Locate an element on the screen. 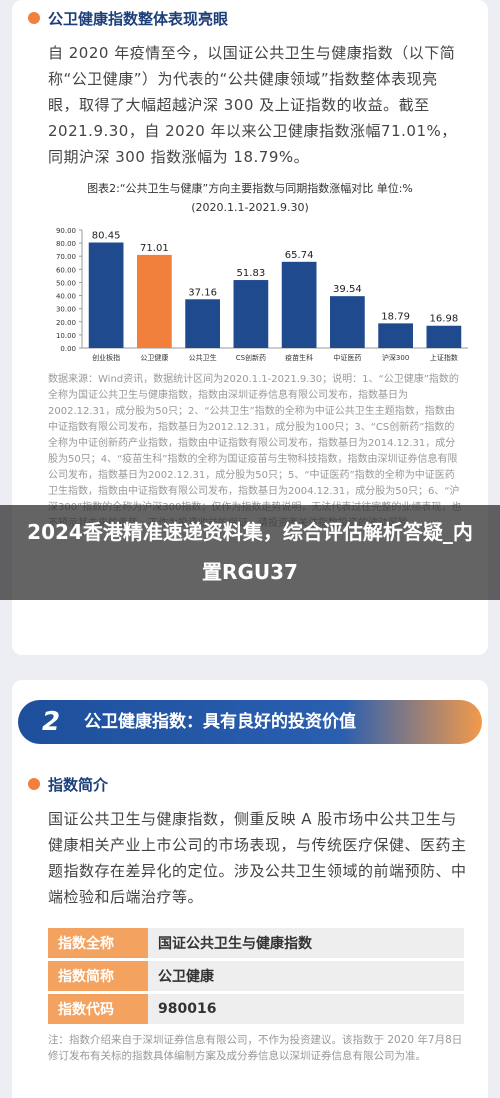 This screenshot has width=500, height=1098. banner is located at coordinates (250, 722).